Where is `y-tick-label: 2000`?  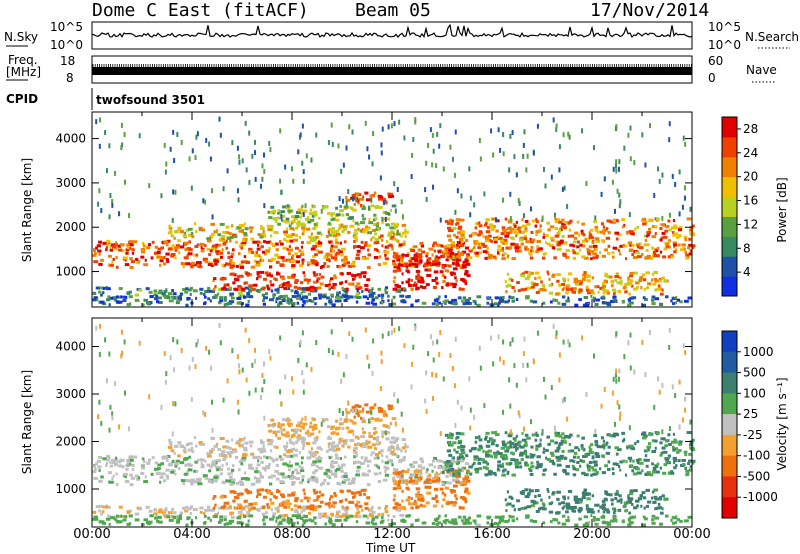
y-tick-label: 2000 is located at coordinates (70, 227).